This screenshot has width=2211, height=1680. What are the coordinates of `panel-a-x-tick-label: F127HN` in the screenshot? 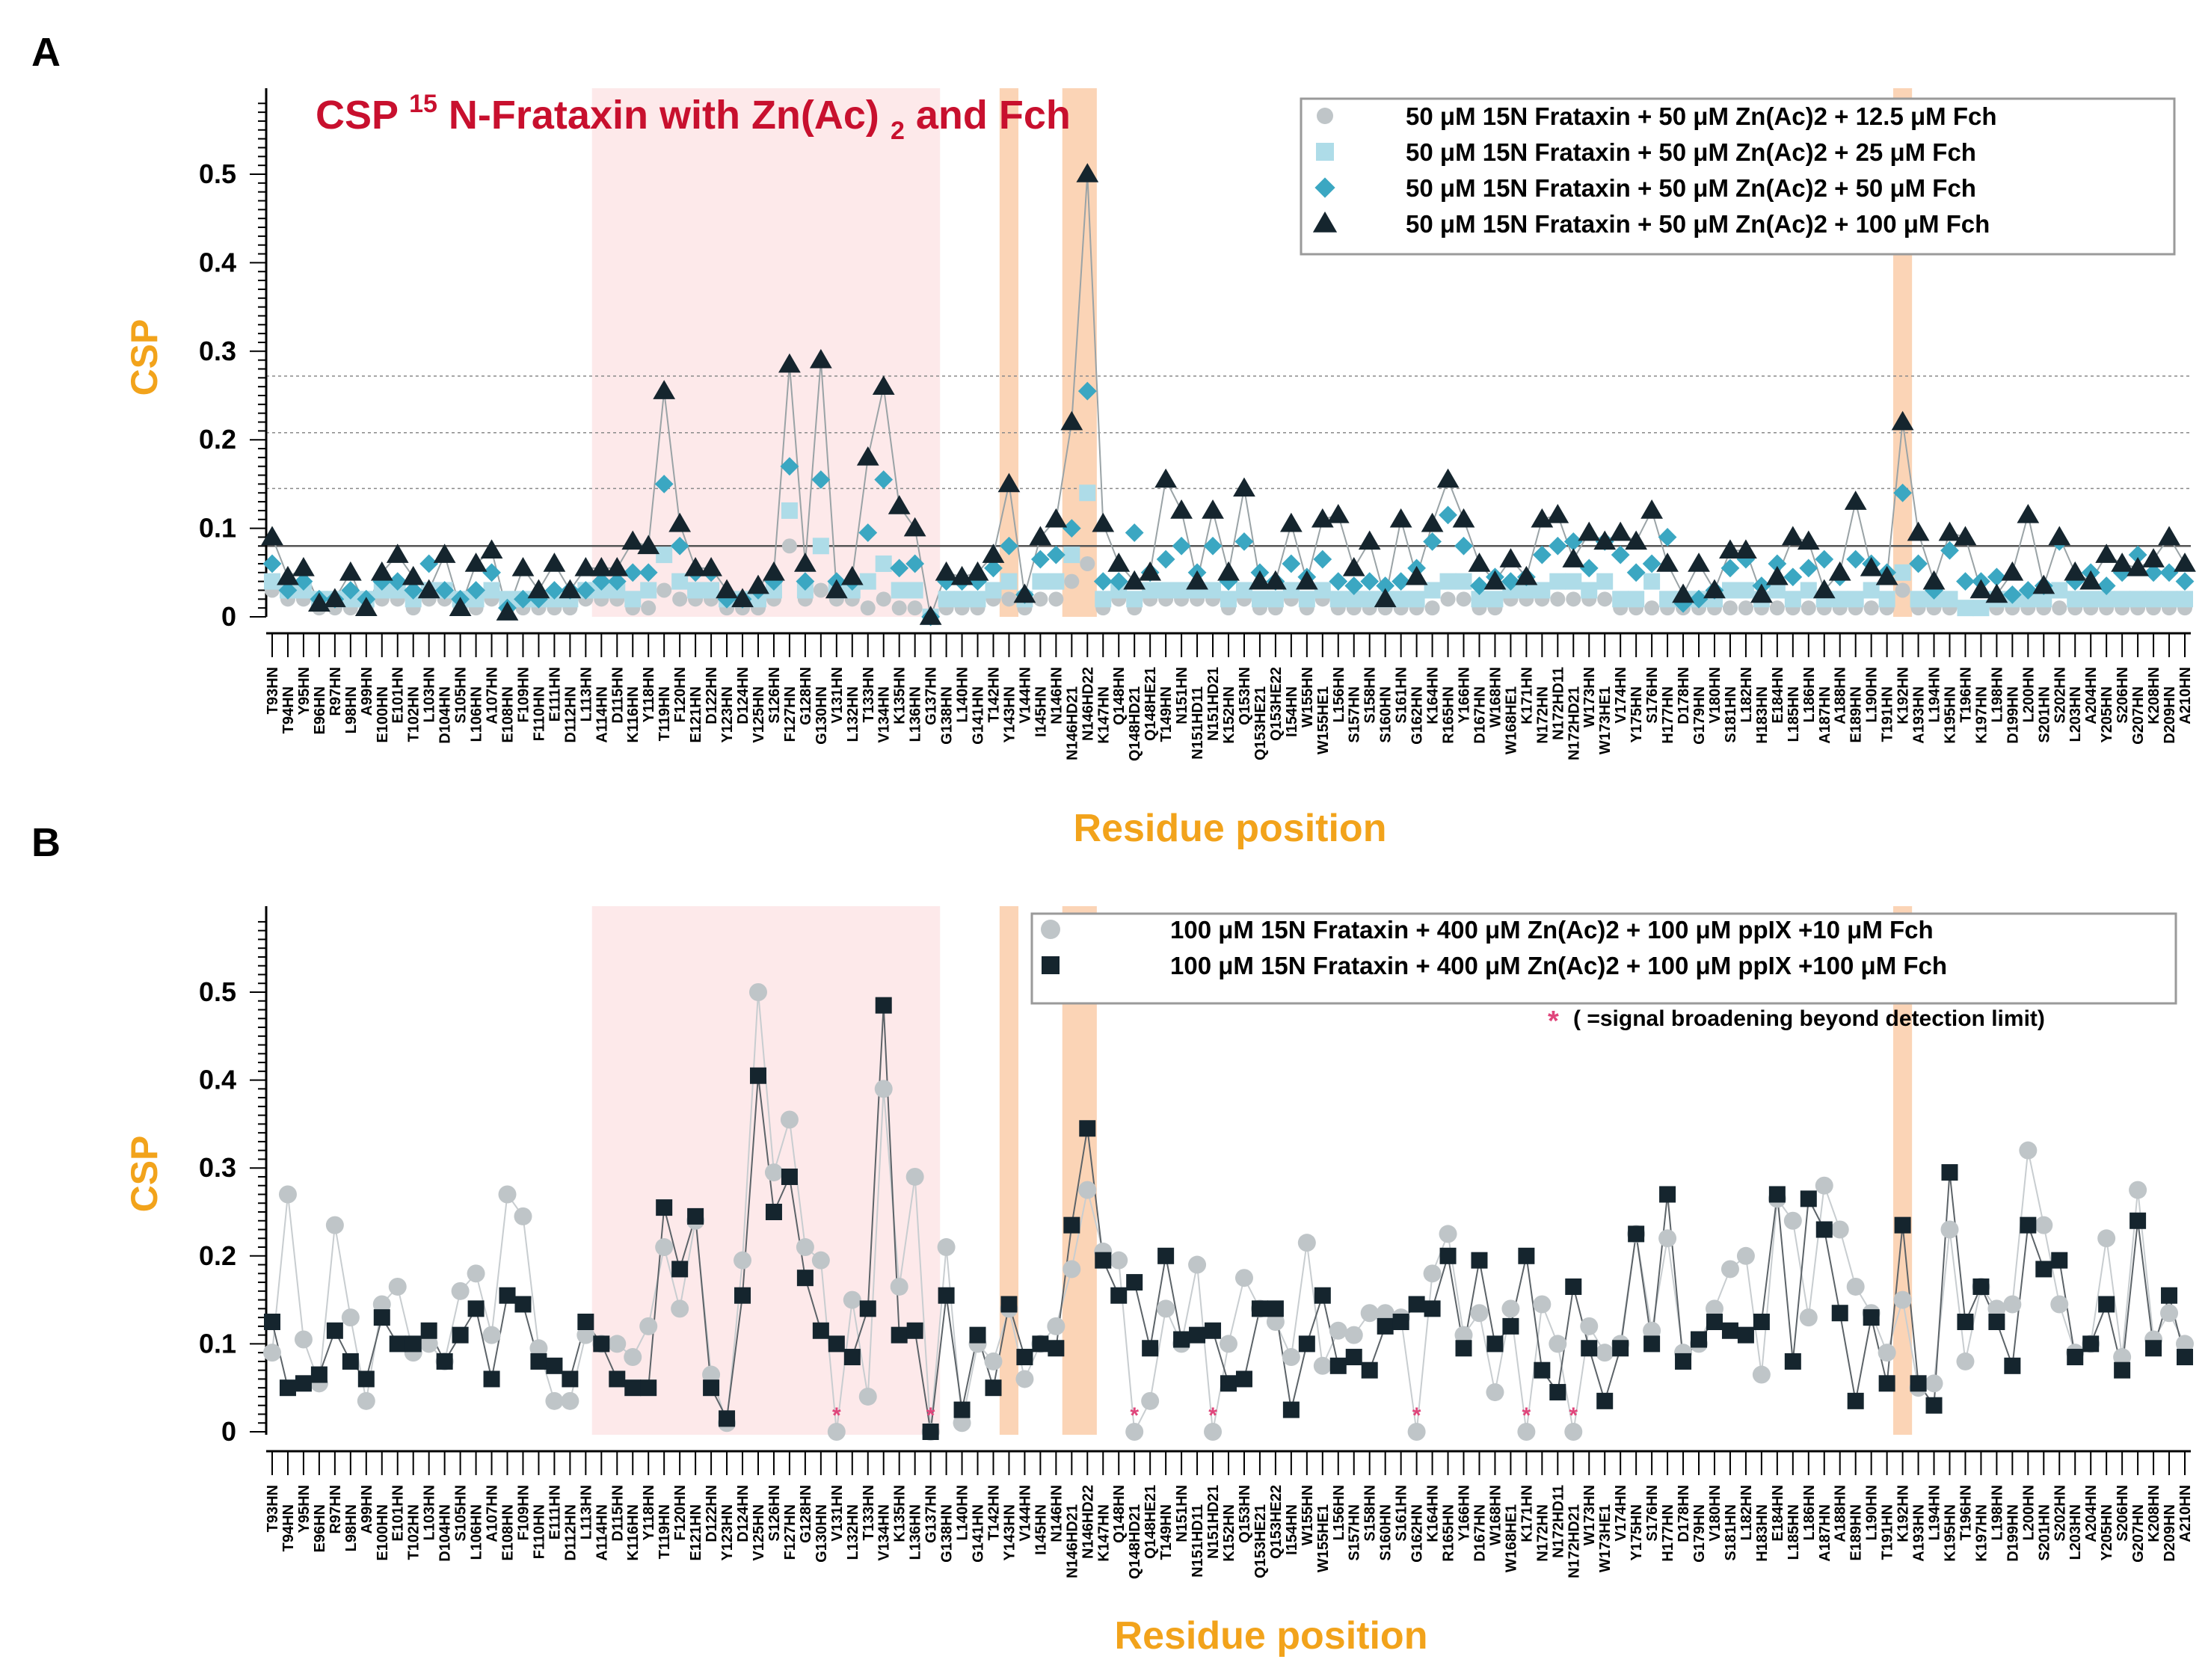 It's located at (790, 714).